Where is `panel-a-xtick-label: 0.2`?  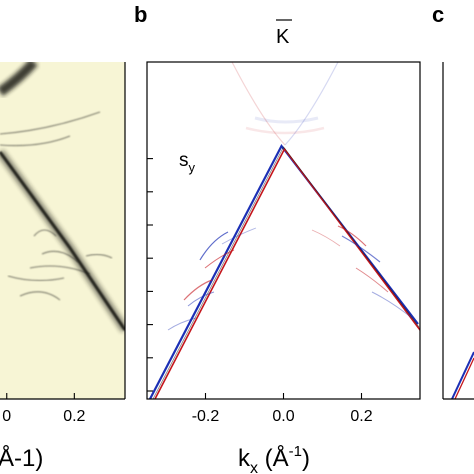
panel-a-xtick-label: 0.2 is located at coordinates (74, 416).